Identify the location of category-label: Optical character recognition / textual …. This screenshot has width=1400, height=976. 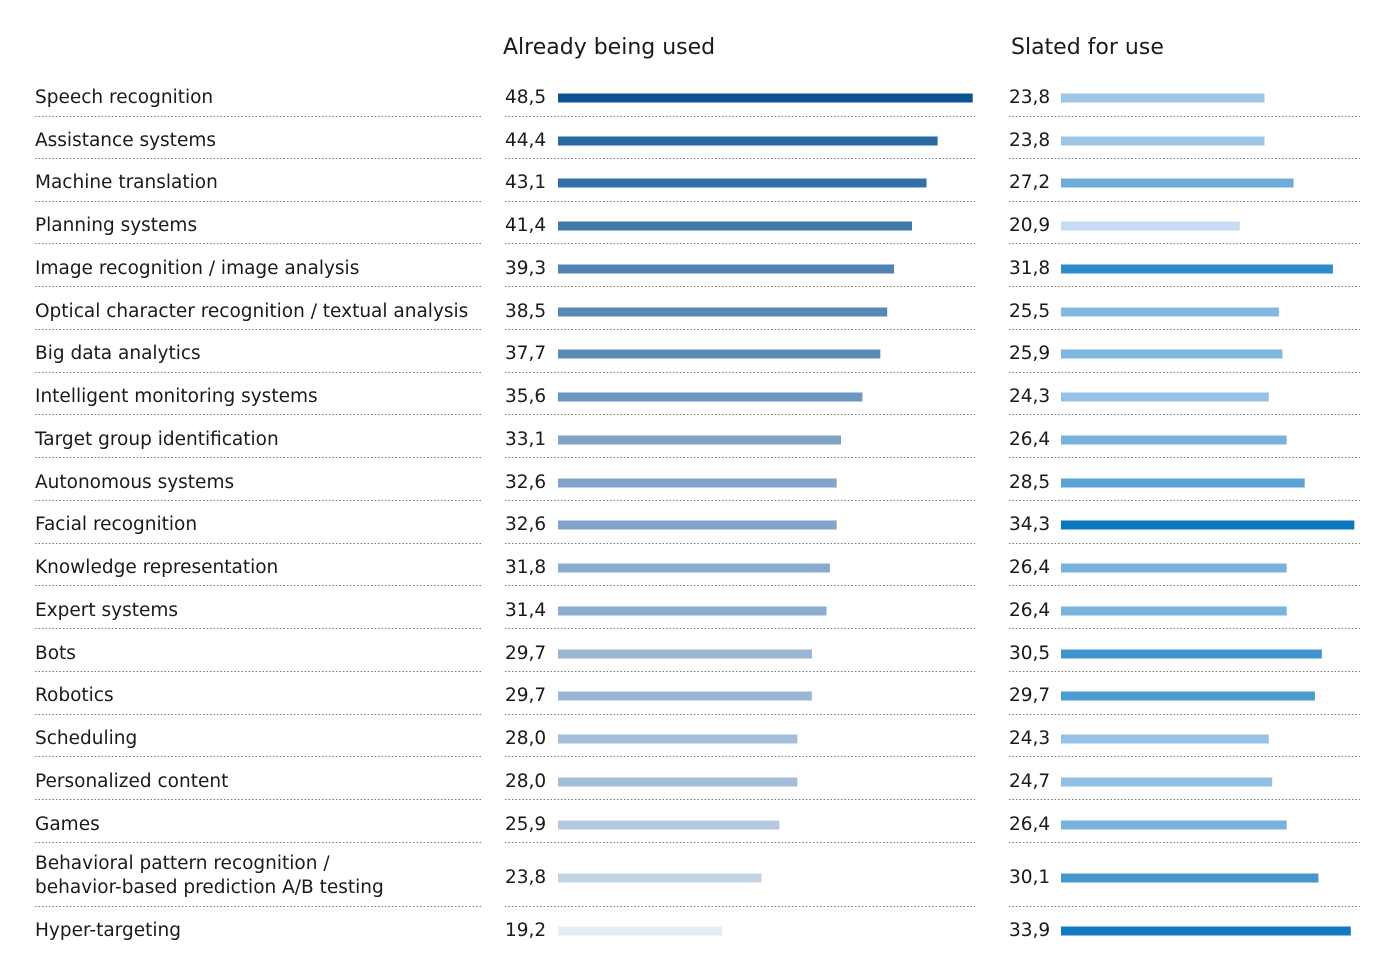
(251, 311).